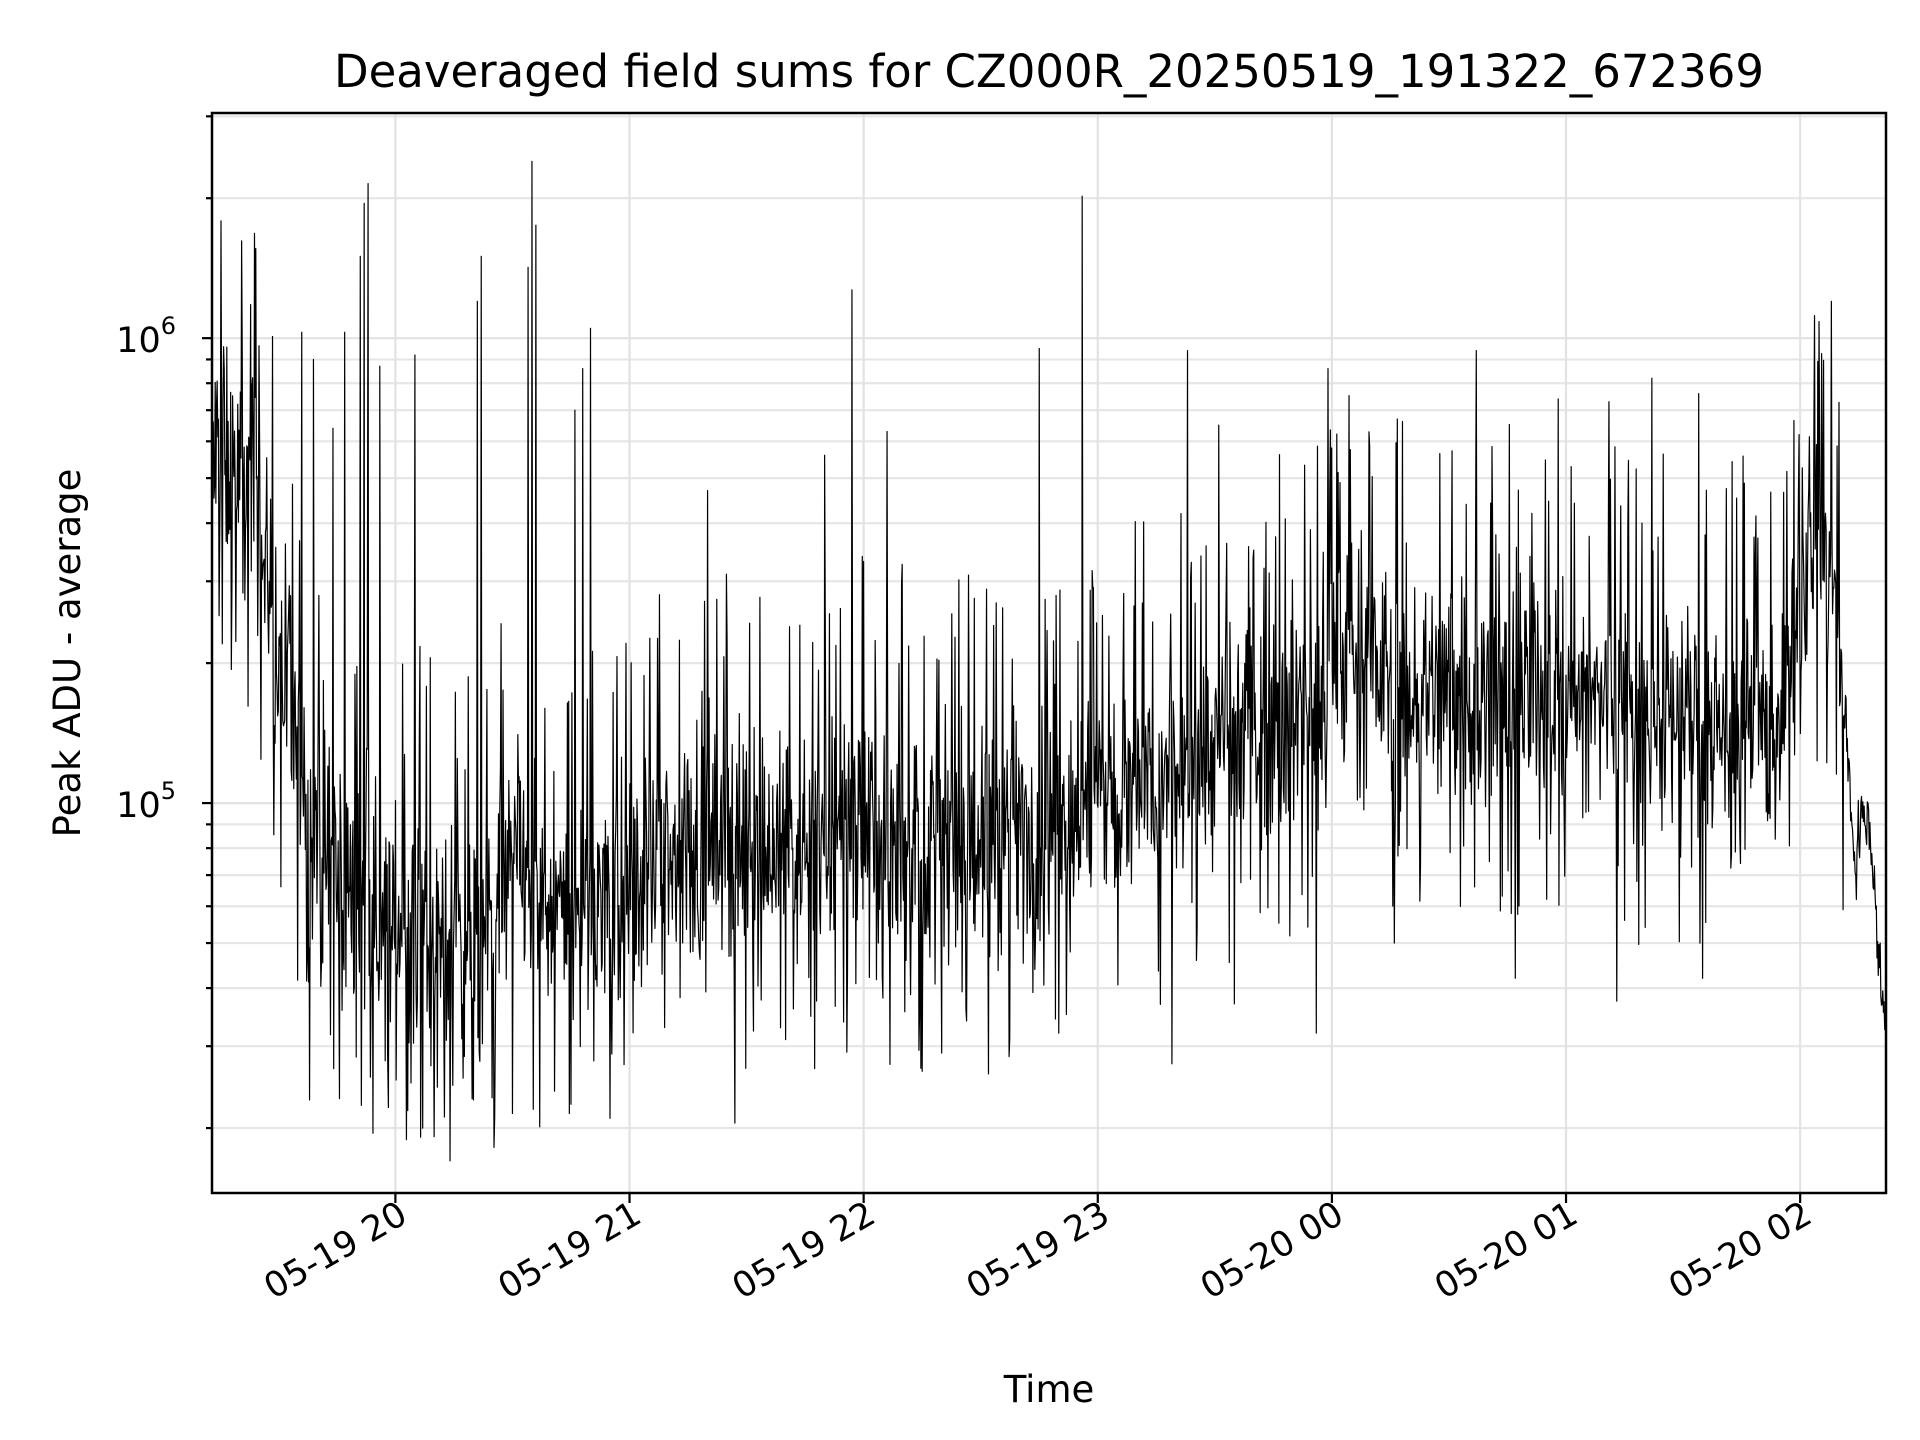 Image resolution: width=1920 pixels, height=1440 pixels. I want to click on y-tick-label: 10⁵, so click(146, 801).